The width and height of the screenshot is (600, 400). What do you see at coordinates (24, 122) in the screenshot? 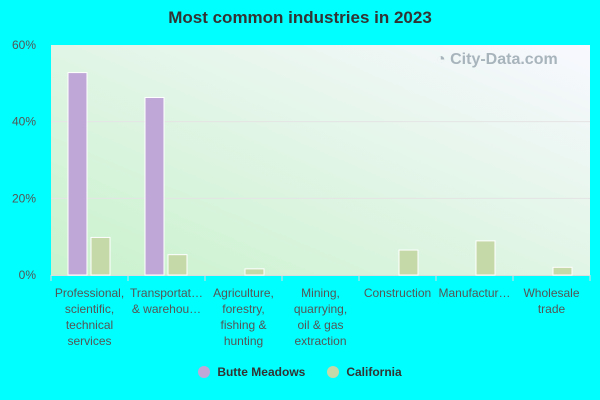
I see `y-tick-label: 40%` at bounding box center [24, 122].